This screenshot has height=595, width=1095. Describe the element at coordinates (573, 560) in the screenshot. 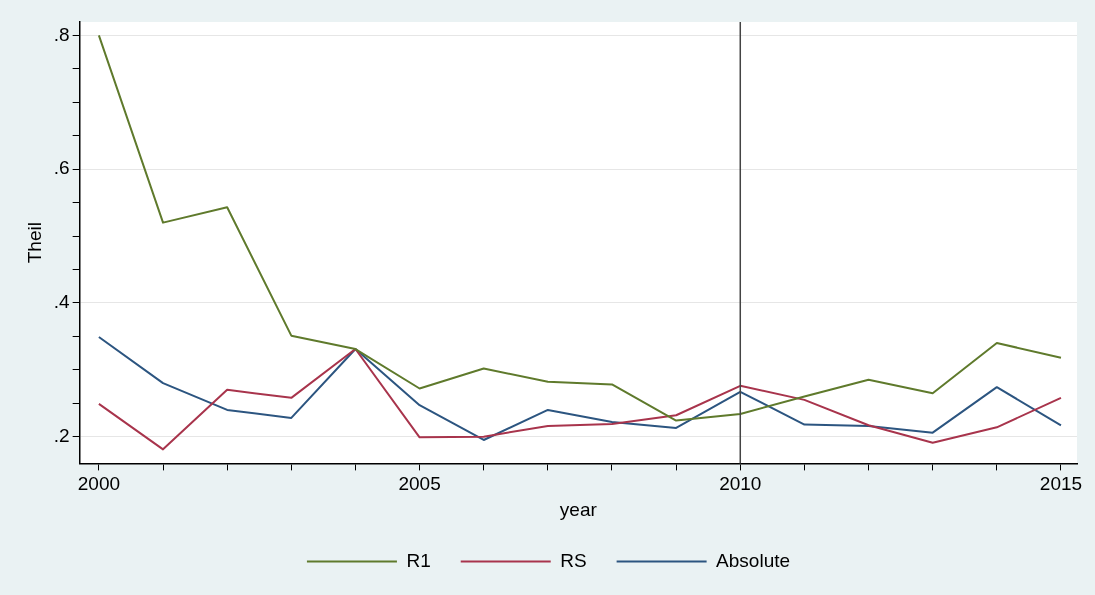

I see `legend-label: RS` at that location.